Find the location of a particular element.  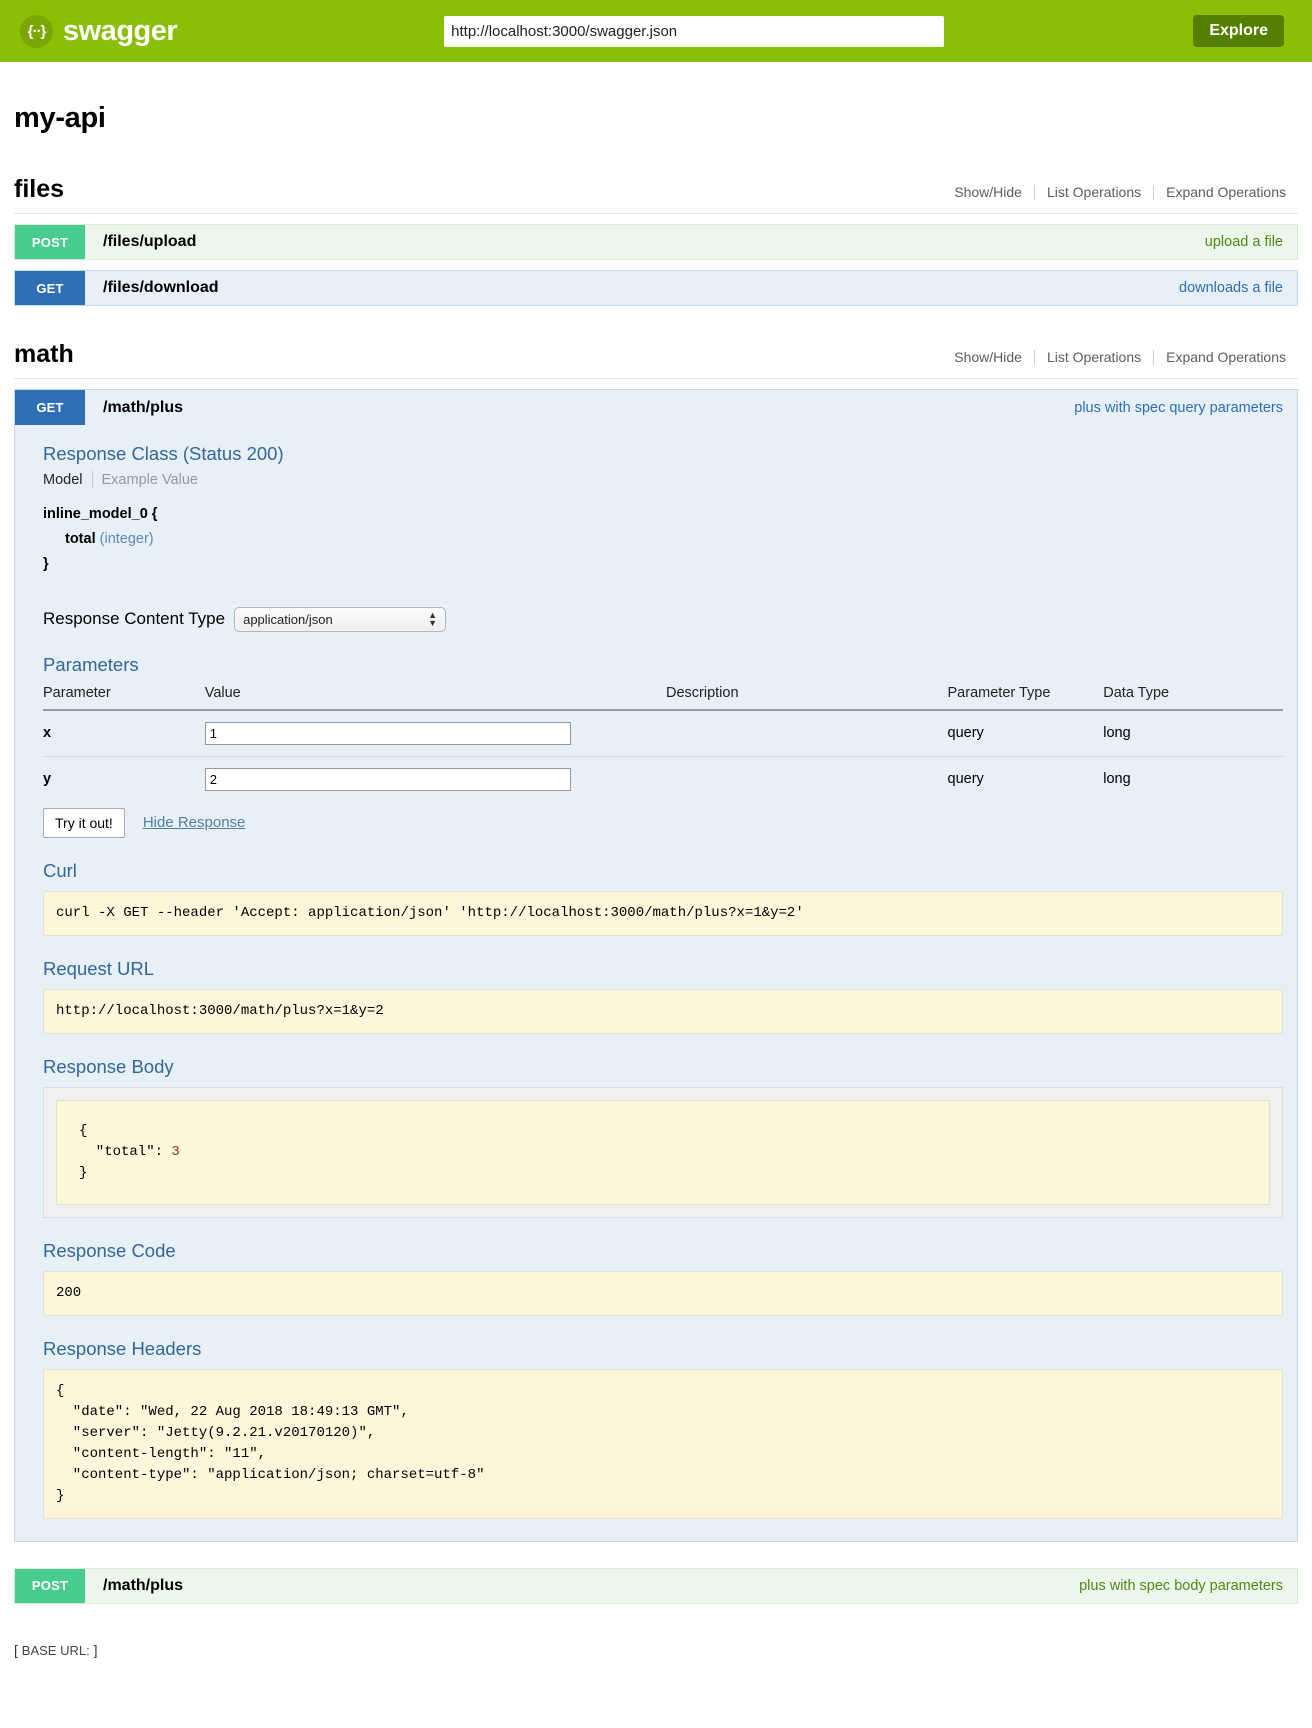

operation-header: POST /files/upload upload a file is located at coordinates (656, 242).